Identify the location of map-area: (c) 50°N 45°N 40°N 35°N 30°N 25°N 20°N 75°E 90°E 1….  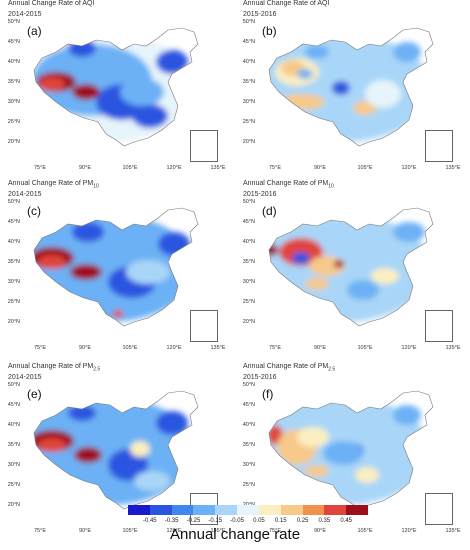
(117, 275).